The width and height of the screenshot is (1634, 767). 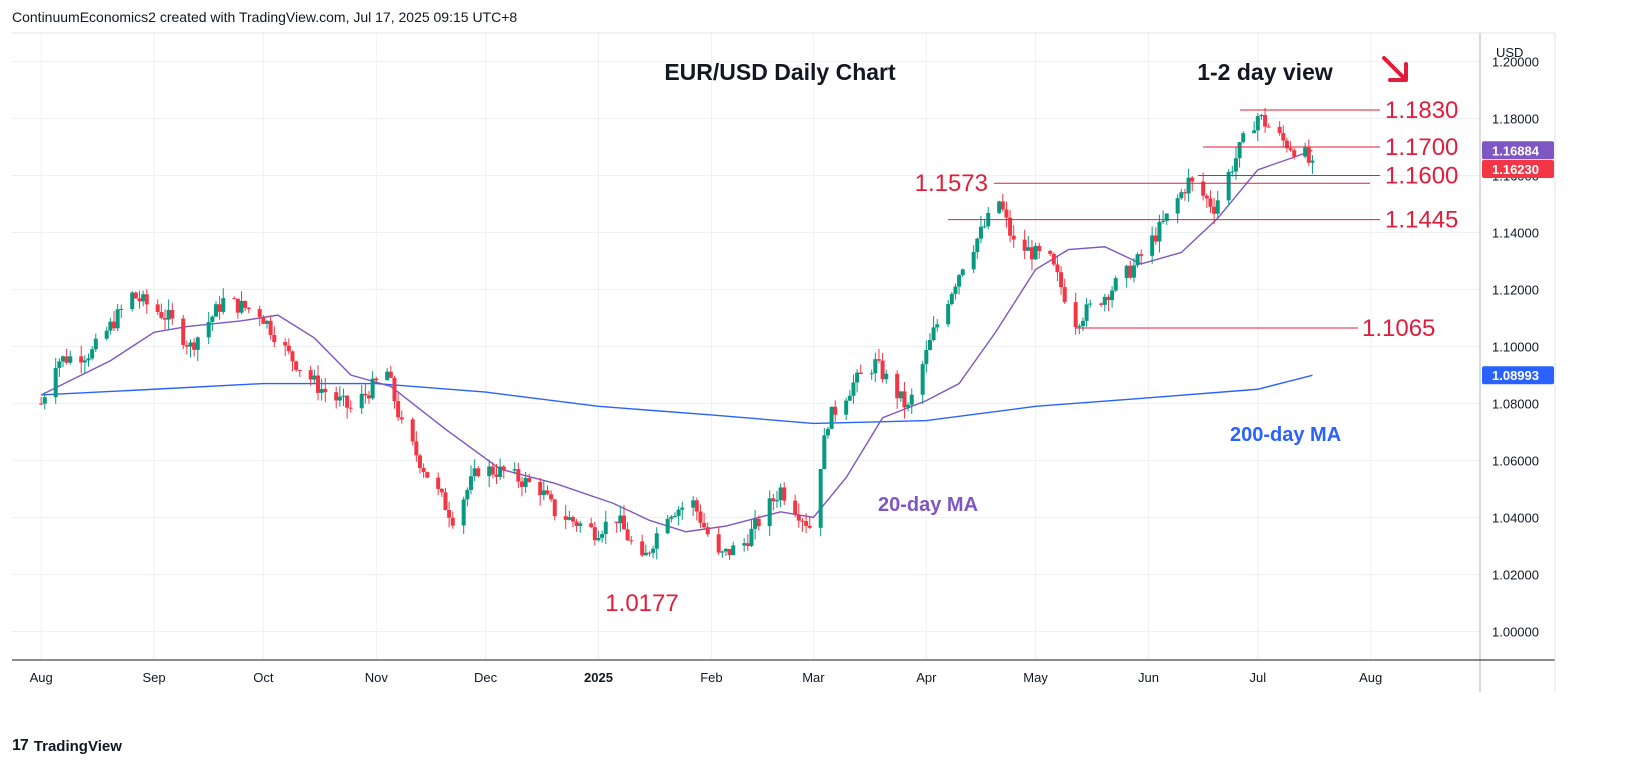 I want to click on tradingview-brand: TradingView, so click(x=77, y=746).